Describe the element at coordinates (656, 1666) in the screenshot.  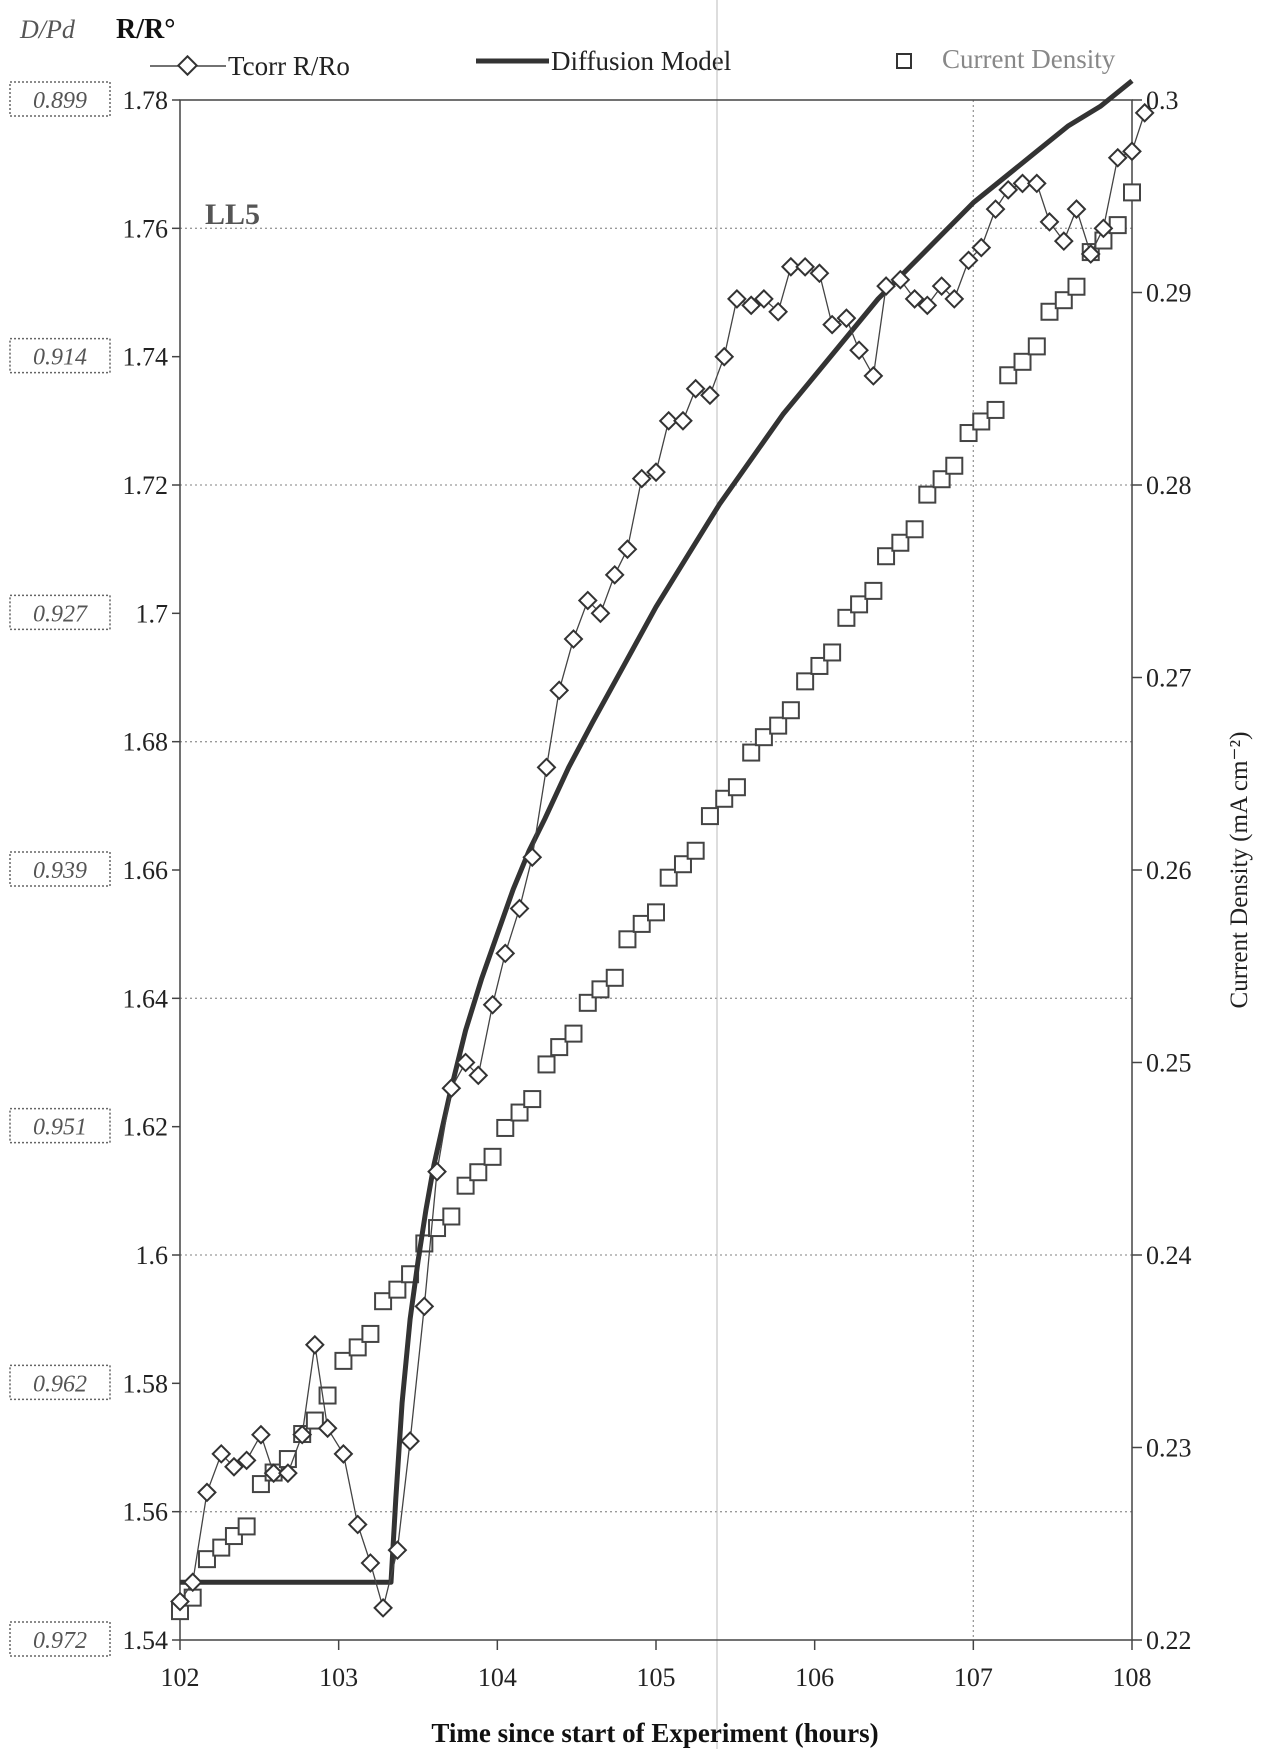
I see `x-axis: 102 103 104 105 106 107 108` at that location.